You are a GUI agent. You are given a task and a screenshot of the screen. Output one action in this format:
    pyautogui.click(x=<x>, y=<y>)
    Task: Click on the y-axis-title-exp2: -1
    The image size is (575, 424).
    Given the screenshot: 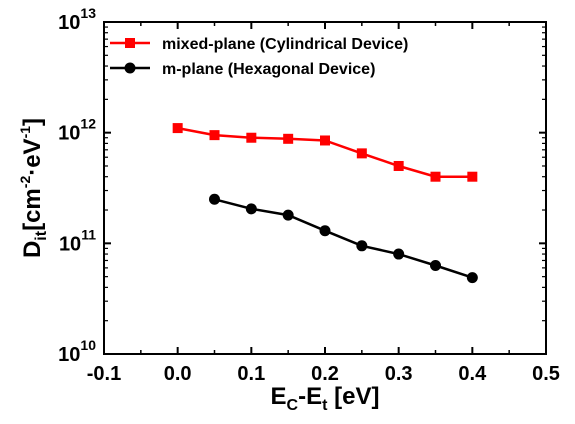 What is the action you would take?
    pyautogui.click(x=25, y=132)
    